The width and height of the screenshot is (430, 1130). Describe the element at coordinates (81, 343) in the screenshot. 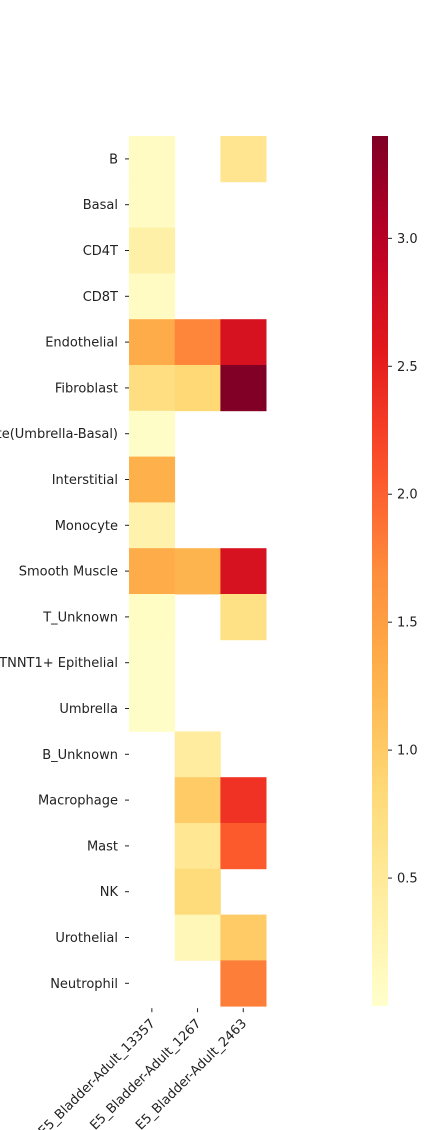

I see `y-tick-label: Endothelial` at that location.